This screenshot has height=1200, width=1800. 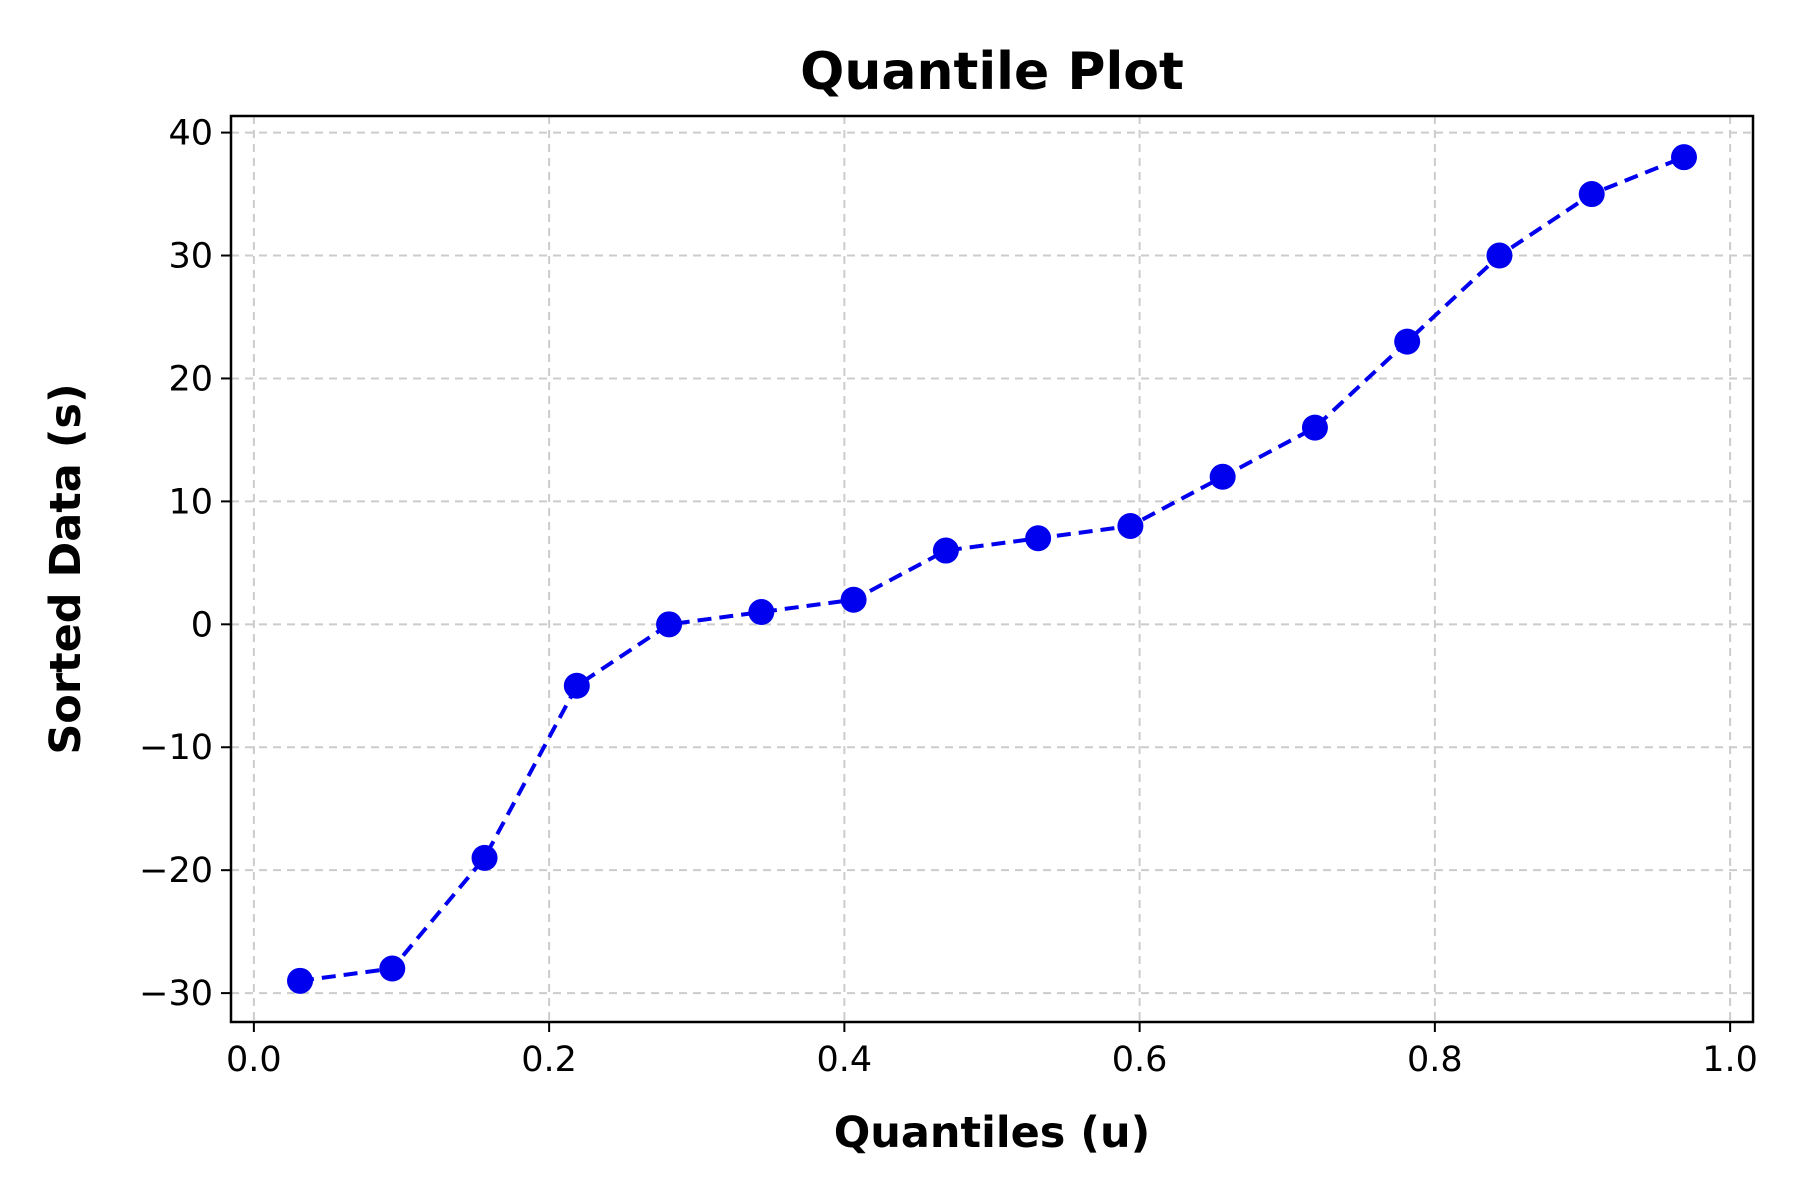 I want to click on x-axis-ticks: 0.0 0.2 0.4 0.6 0.8 1.0, so click(x=992, y=1051).